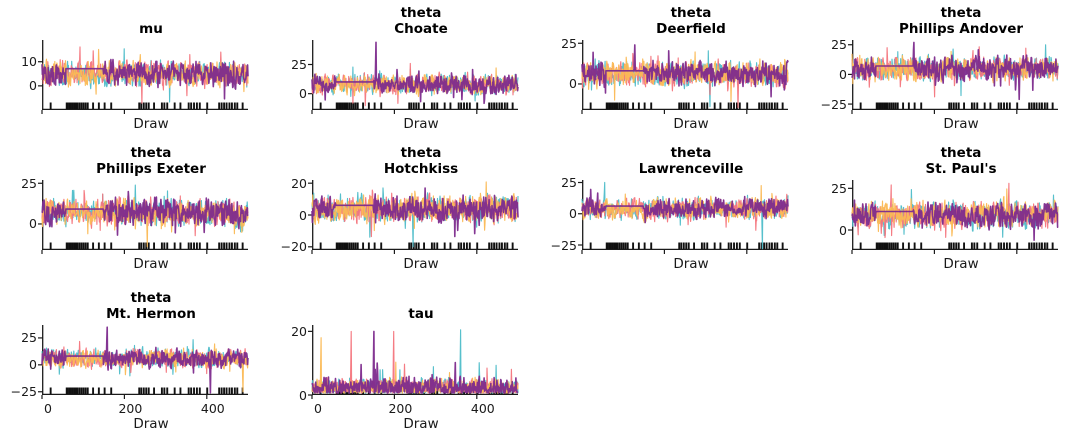  What do you see at coordinates (691, 169) in the screenshot?
I see `panel-title-line: Lawrenceville` at bounding box center [691, 169].